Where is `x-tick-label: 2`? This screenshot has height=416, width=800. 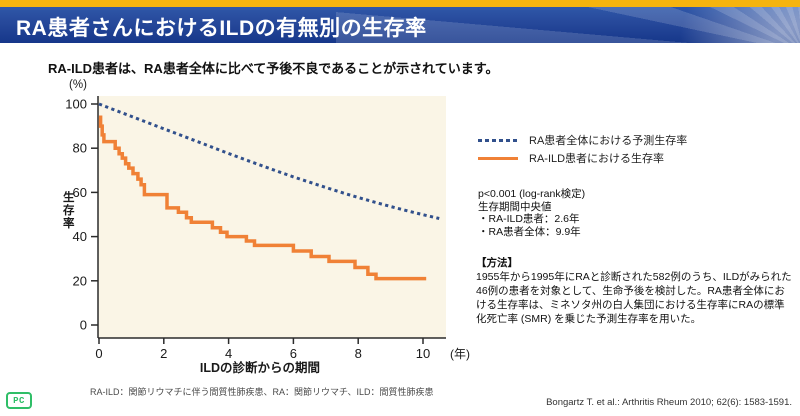 x-tick-label: 2 is located at coordinates (163, 353).